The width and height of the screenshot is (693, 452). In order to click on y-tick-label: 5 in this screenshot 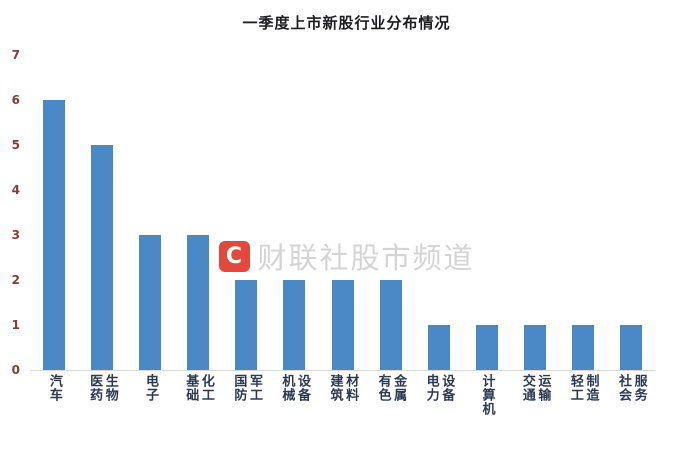, I will do `click(15, 145)`.